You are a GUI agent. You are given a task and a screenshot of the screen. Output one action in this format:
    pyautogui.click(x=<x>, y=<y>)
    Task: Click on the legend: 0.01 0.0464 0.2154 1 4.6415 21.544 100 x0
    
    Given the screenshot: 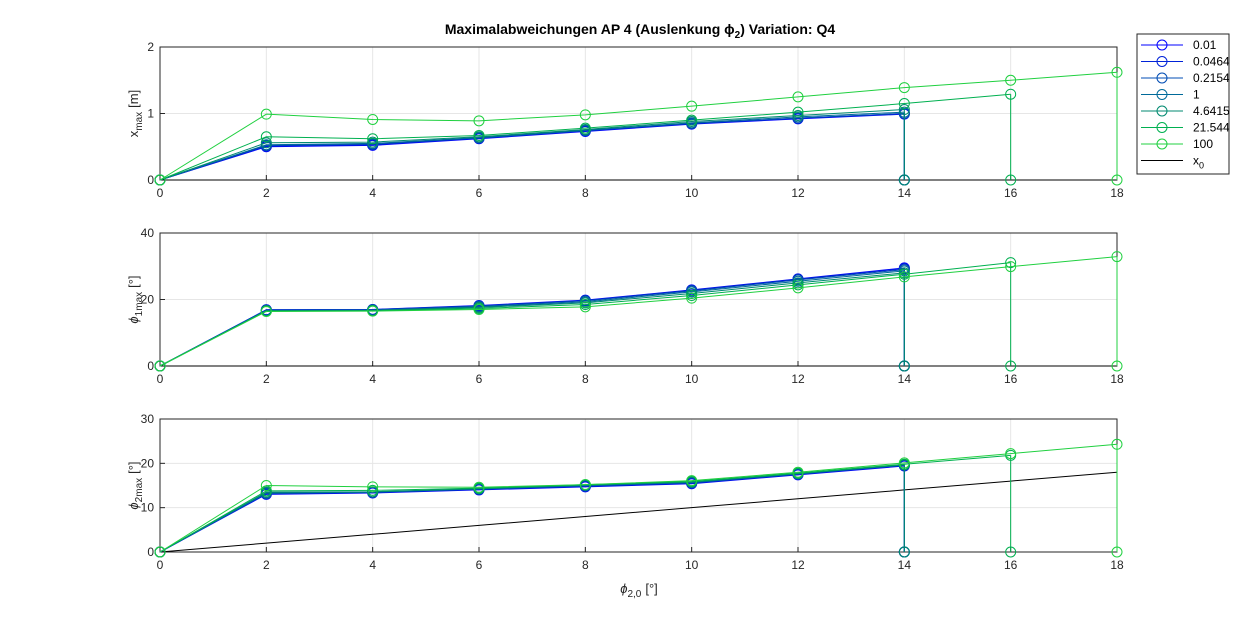 What is the action you would take?
    pyautogui.click(x=1183, y=104)
    